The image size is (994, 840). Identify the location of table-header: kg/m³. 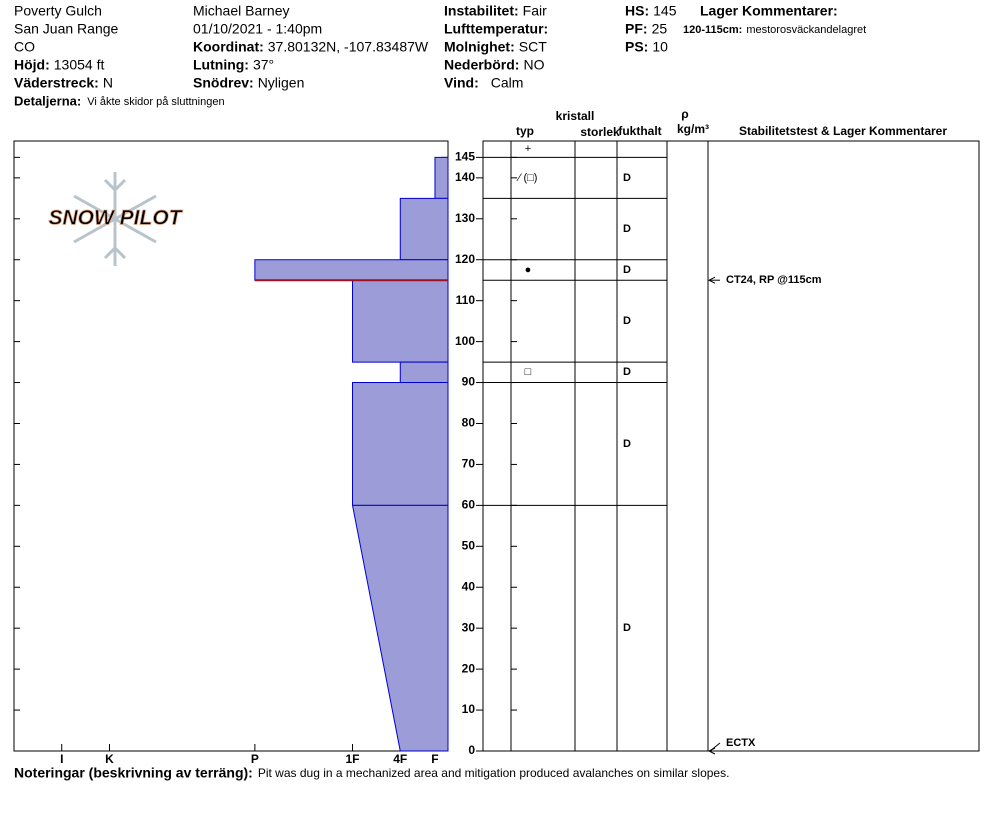
(693, 129).